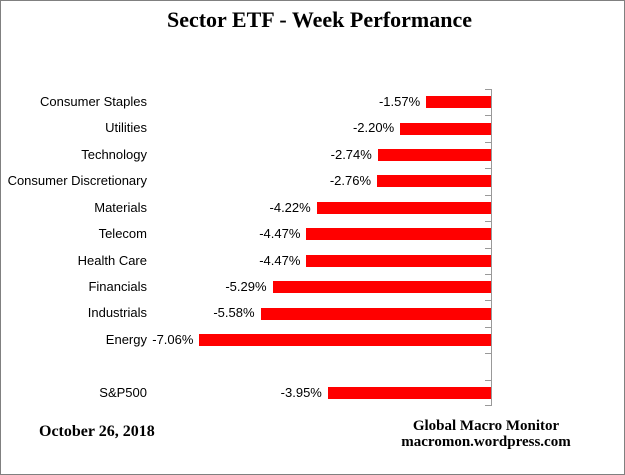 The width and height of the screenshot is (625, 475). Describe the element at coordinates (123, 392) in the screenshot. I see `category-label: S&P500` at that location.